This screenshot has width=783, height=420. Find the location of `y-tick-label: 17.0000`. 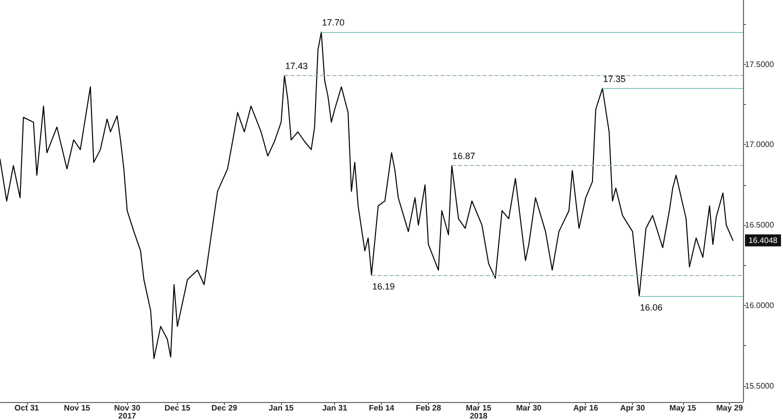

y-tick-label: 17.0000 is located at coordinates (759, 145).